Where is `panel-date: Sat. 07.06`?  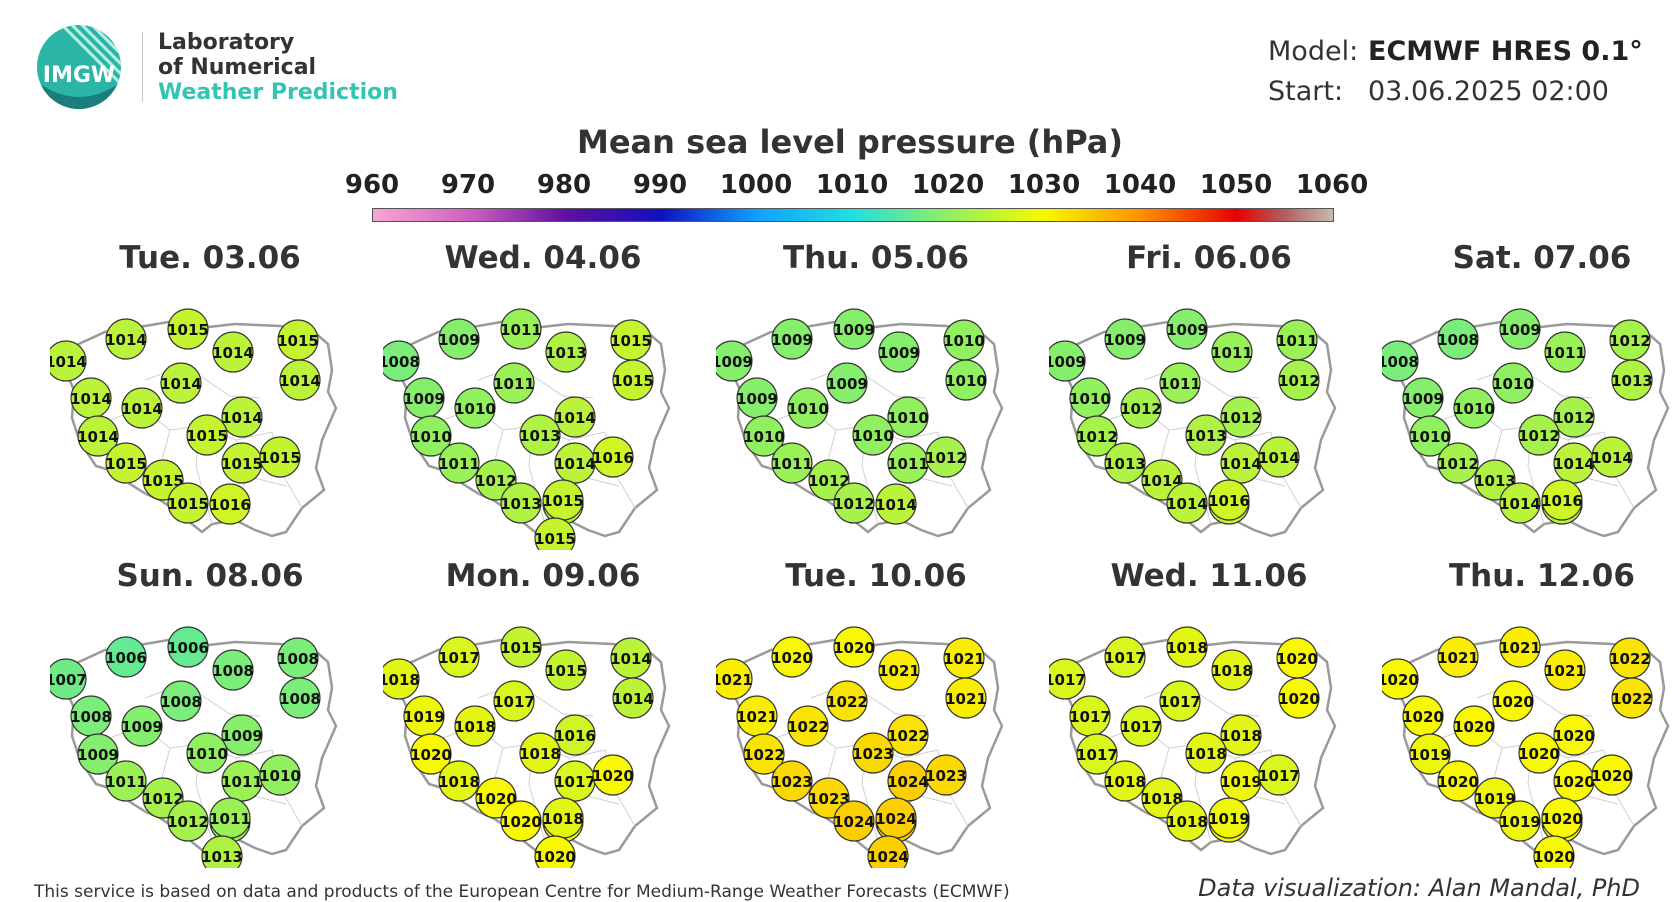
panel-date: Sat. 07.06 is located at coordinates (1542, 258).